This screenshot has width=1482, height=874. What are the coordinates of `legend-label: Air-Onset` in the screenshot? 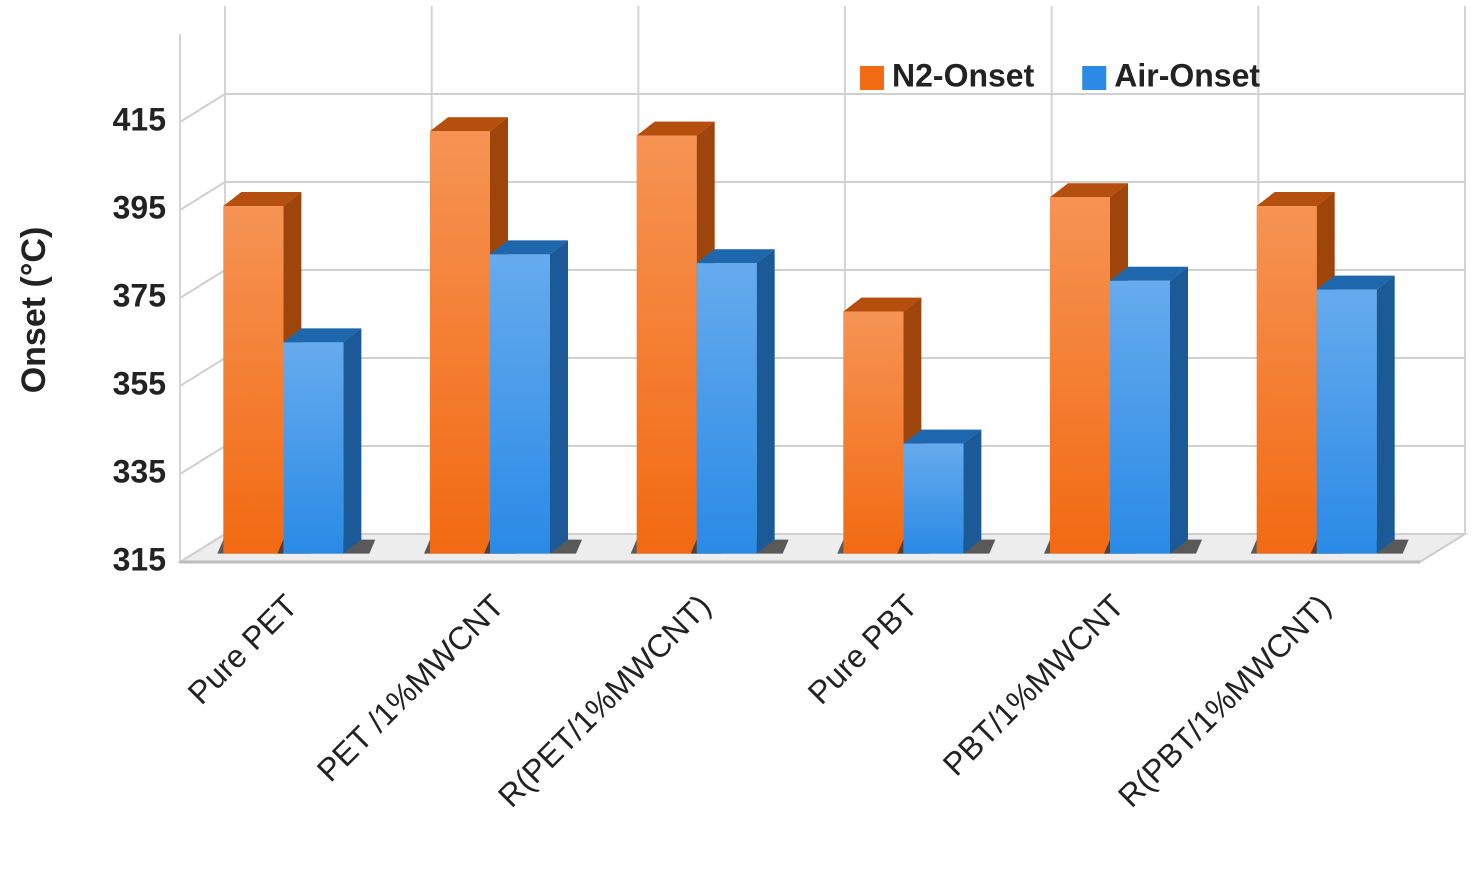 It's located at (1187, 75).